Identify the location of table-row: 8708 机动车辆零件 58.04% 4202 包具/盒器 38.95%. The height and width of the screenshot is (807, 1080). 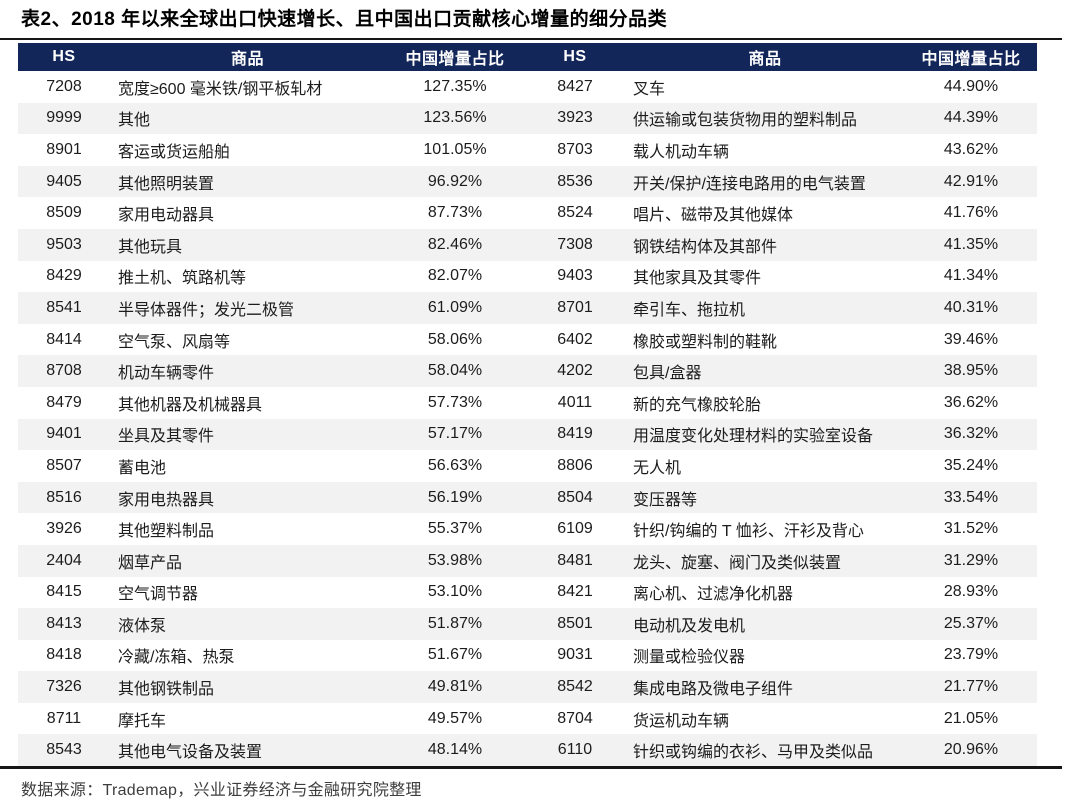
(527, 371).